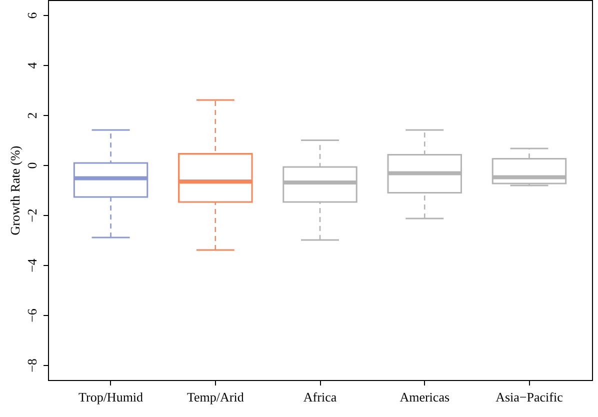 This screenshot has height=417, width=598. Describe the element at coordinates (32, 15) in the screenshot. I see `y-tick-label: 6` at that location.